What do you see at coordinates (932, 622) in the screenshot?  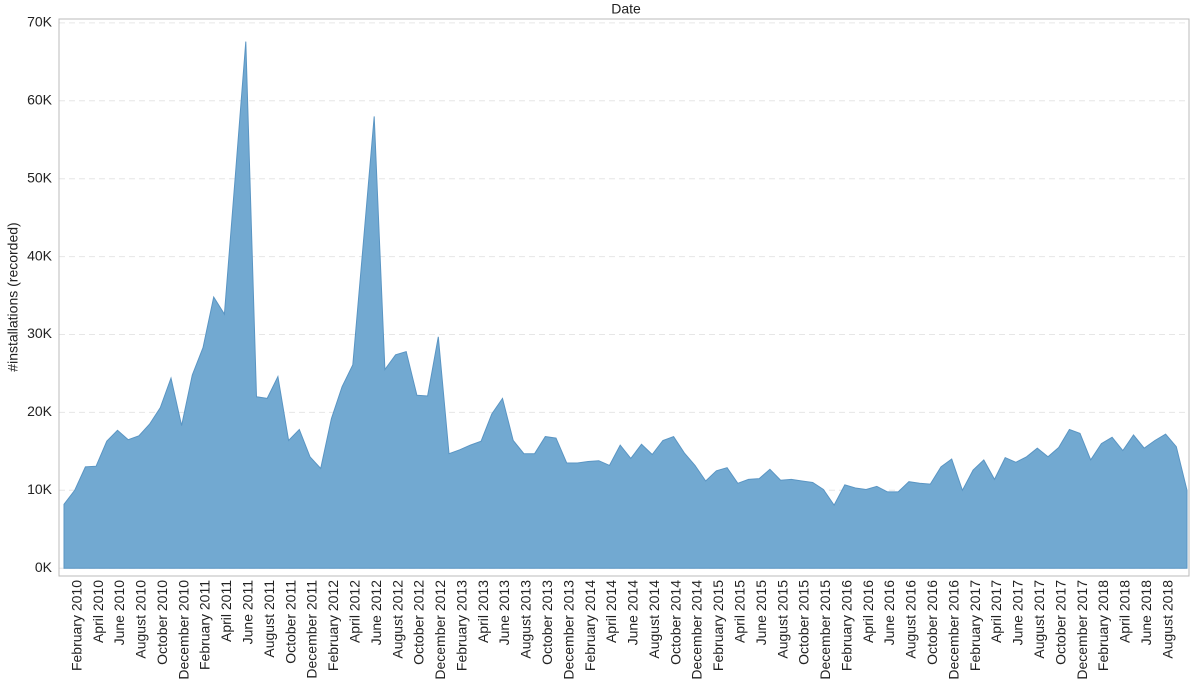 I see `x-tick-label: October 2016` at bounding box center [932, 622].